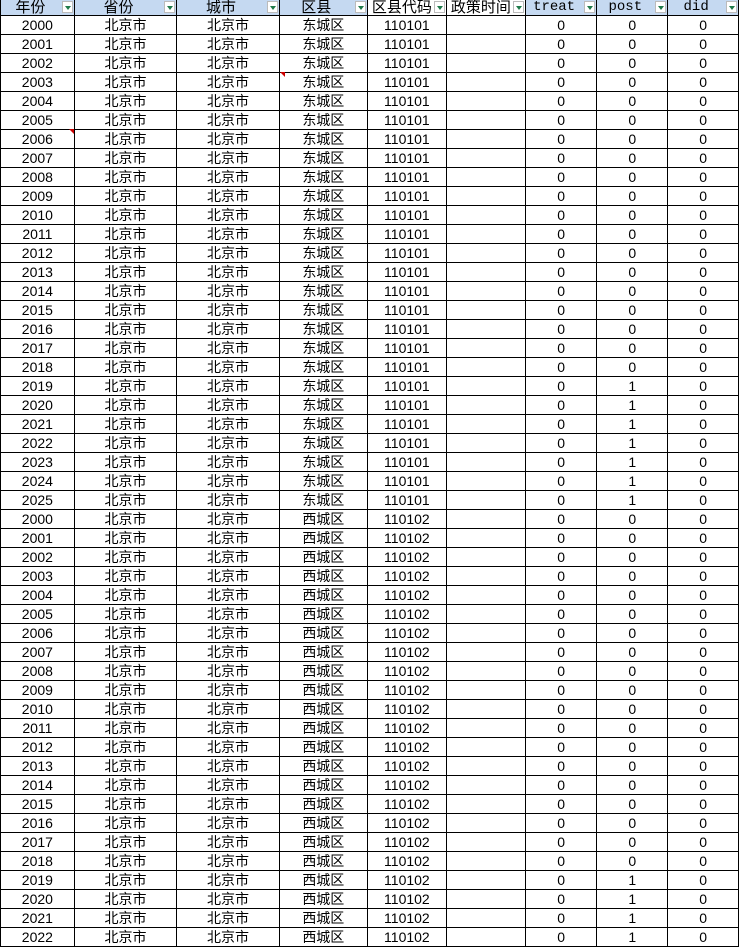  Describe the element at coordinates (37, 348) in the screenshot. I see `cell-year: 2017` at that location.